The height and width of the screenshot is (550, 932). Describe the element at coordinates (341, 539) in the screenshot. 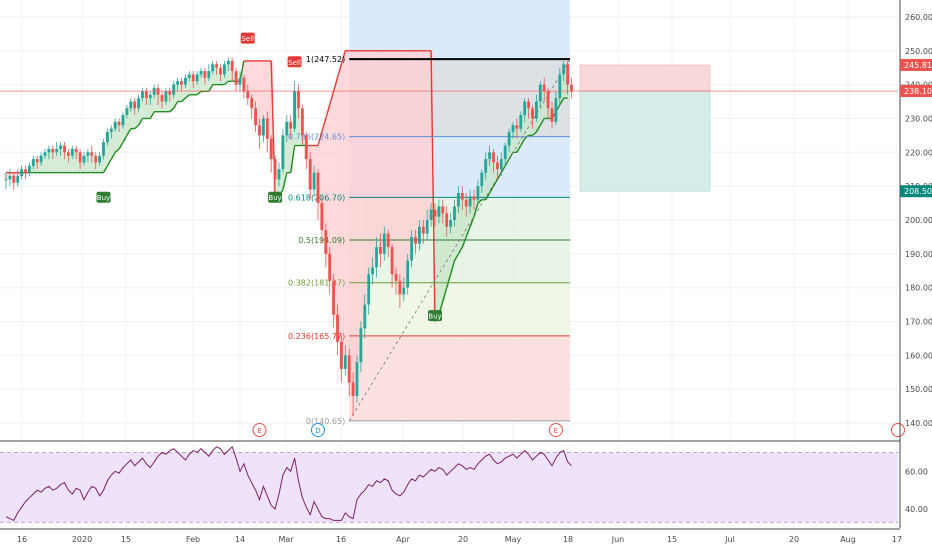

I see `x-tick-label: 16` at that location.